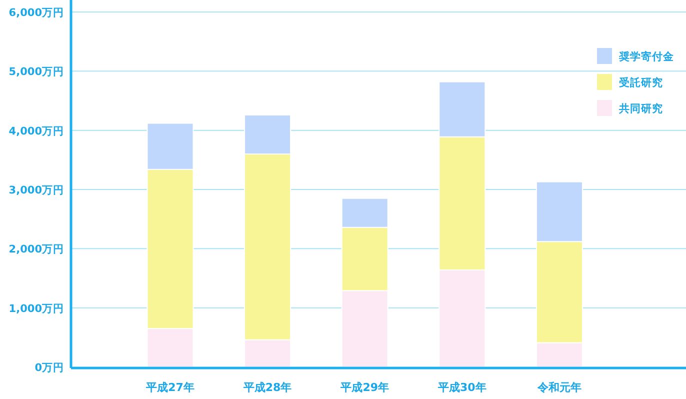 The width and height of the screenshot is (686, 399). Describe the element at coordinates (267, 387) in the screenshot. I see `x-tick-label: 平成28年` at that location.